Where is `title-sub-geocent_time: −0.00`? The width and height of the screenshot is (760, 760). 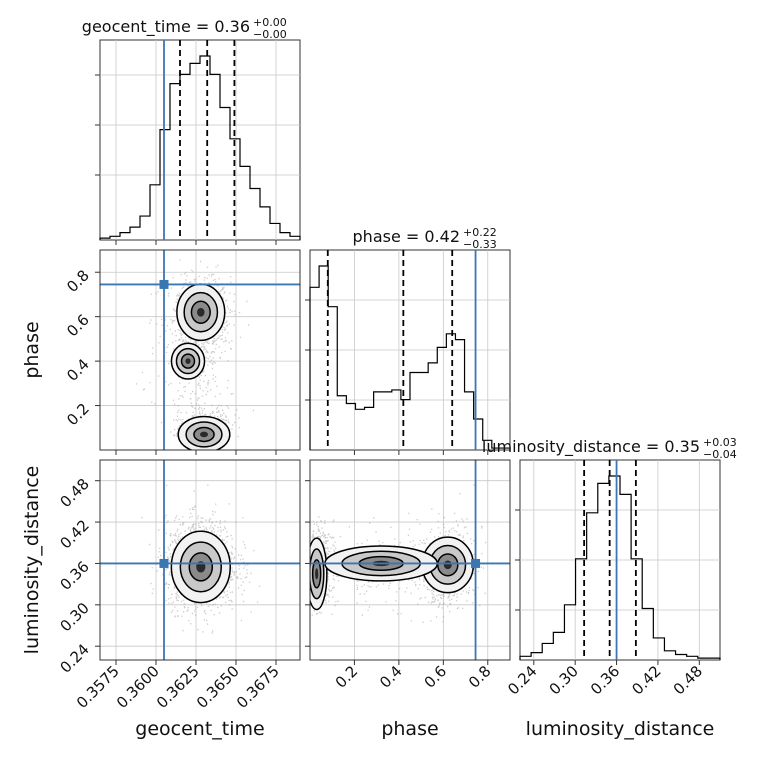 title-sub-geocent_time: −0.00 is located at coordinates (270, 34).